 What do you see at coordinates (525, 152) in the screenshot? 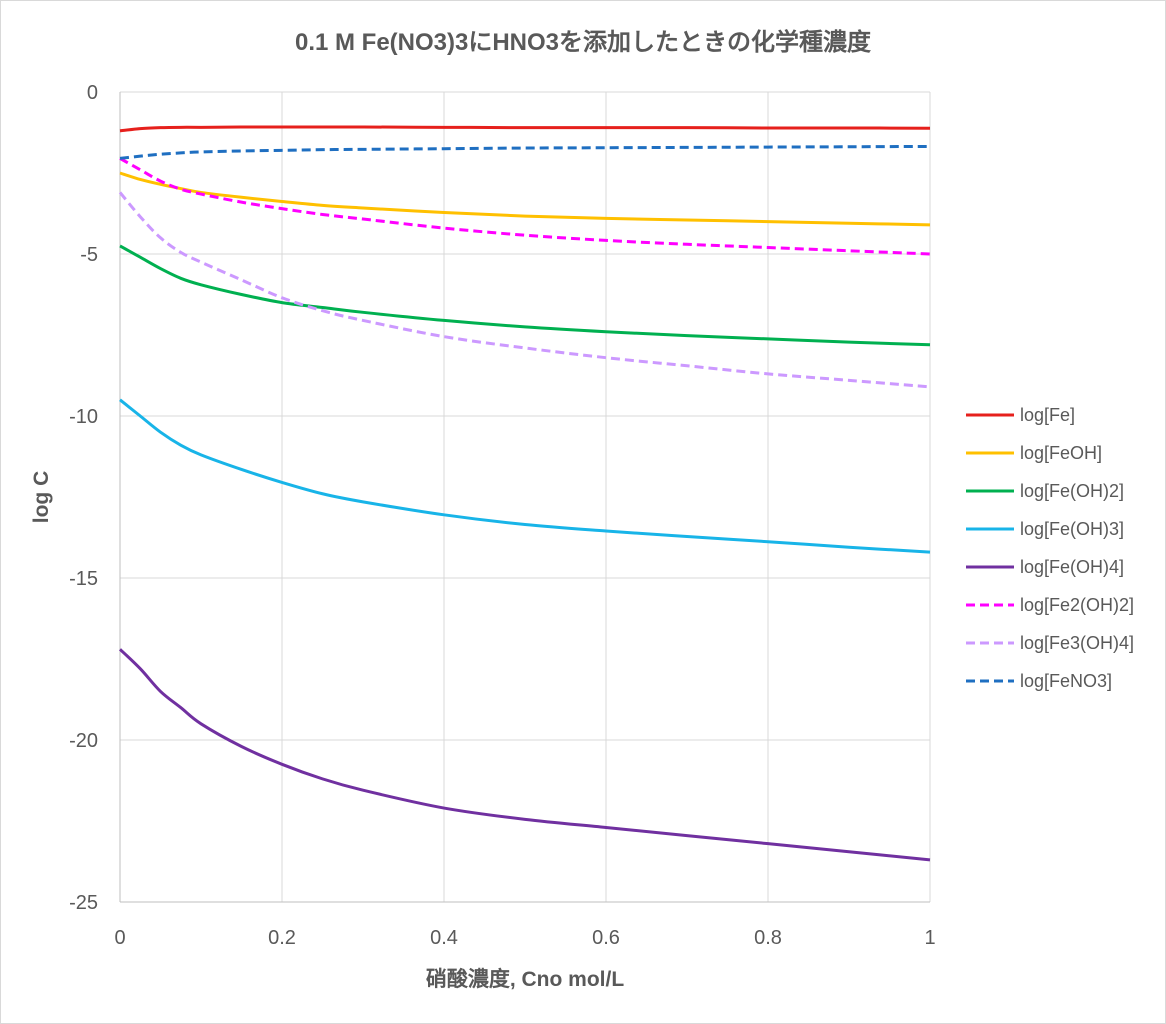
I see `series-line-log-feno3` at bounding box center [525, 152].